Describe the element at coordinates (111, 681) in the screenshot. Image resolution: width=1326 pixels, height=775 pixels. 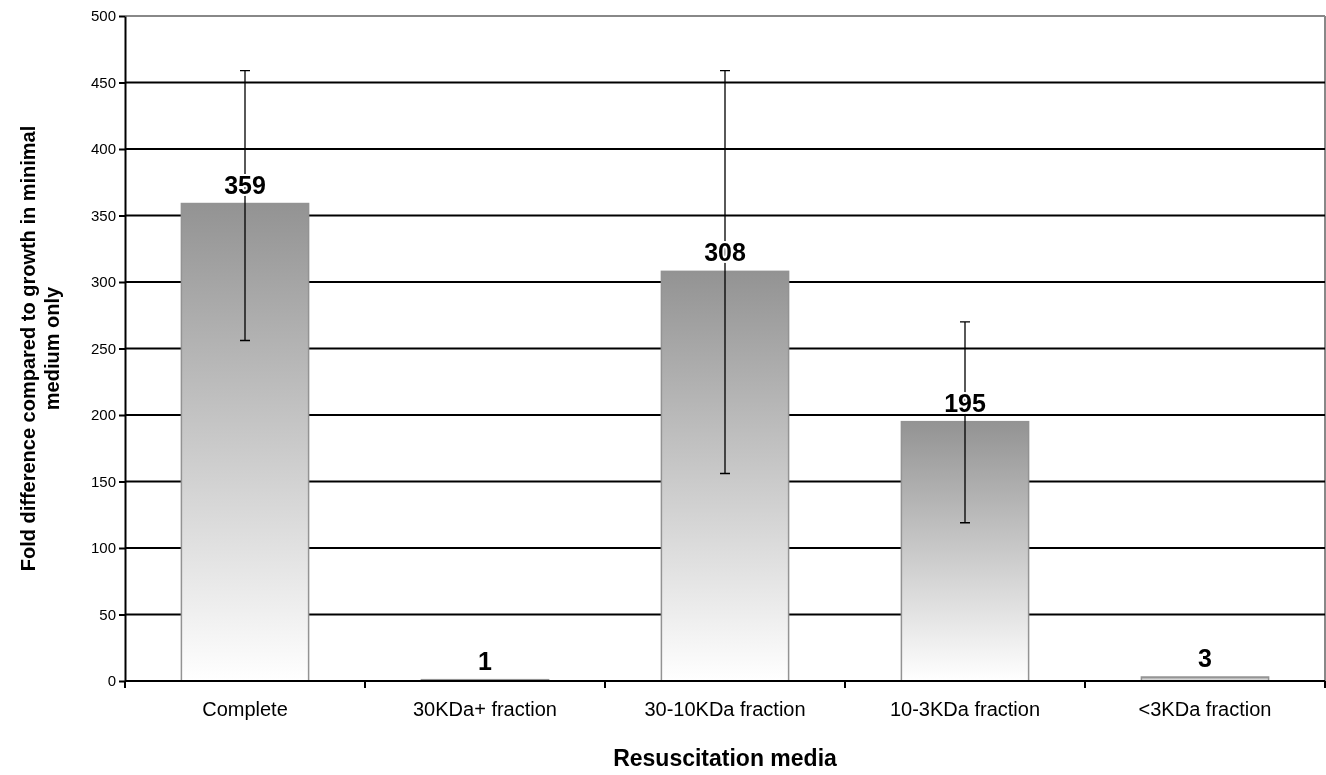
I see `y-tick-label: 0` at that location.